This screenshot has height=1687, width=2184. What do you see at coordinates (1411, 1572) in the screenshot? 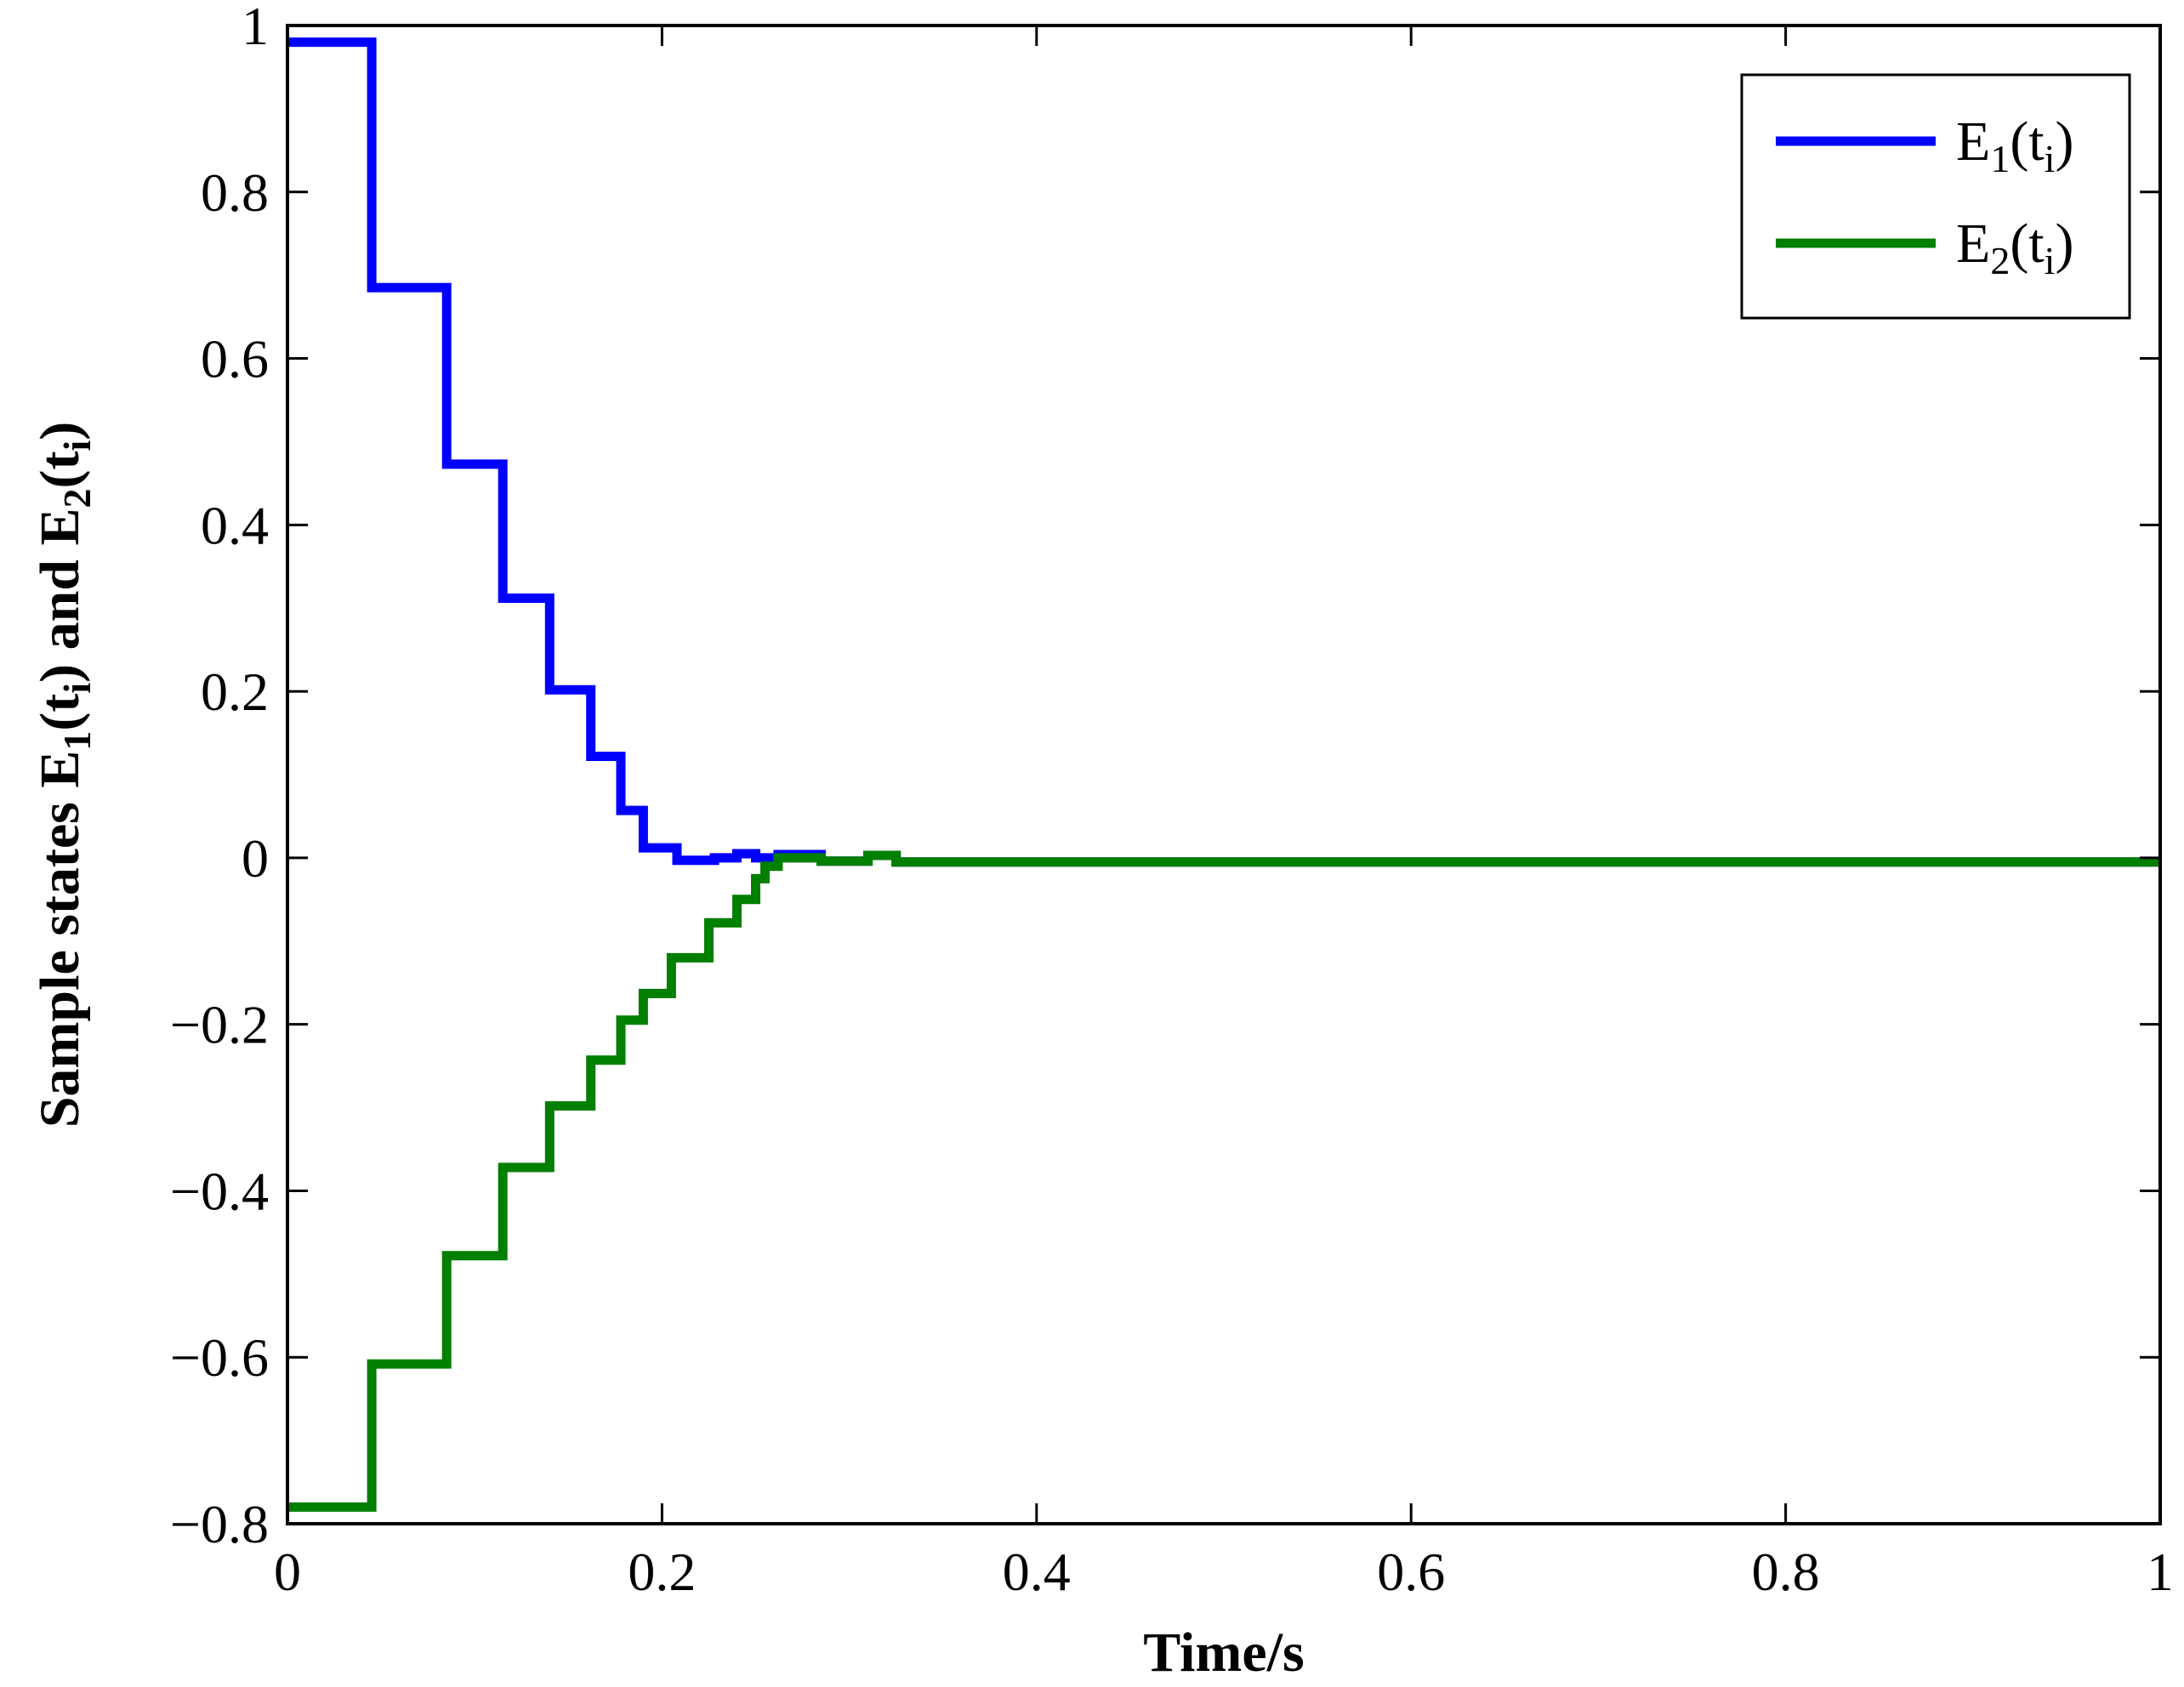
I see `x-tick-label: 0.6` at bounding box center [1411, 1572].